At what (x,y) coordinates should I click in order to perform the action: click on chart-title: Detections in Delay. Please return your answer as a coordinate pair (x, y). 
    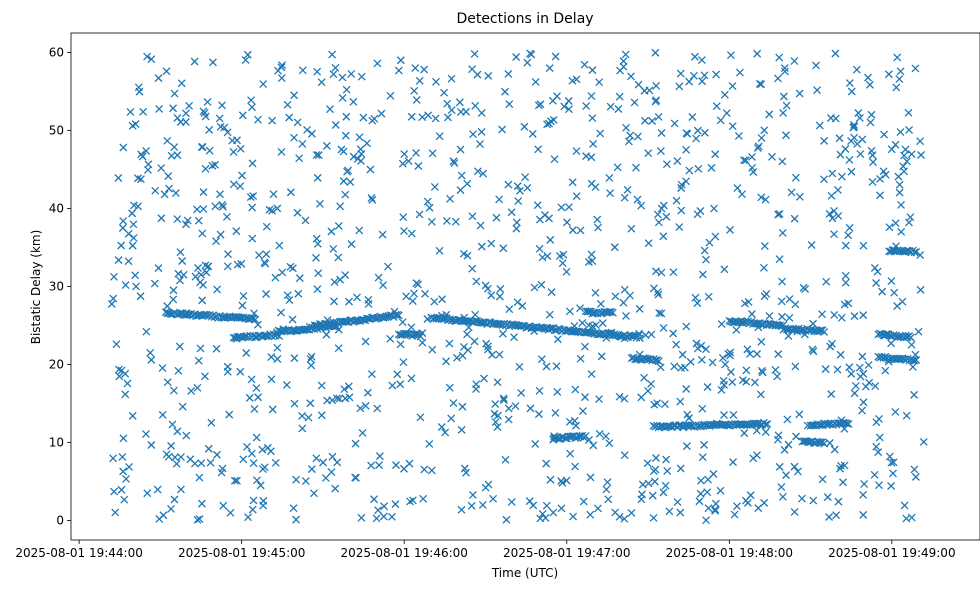
    Looking at the image, I should click on (524, 19).